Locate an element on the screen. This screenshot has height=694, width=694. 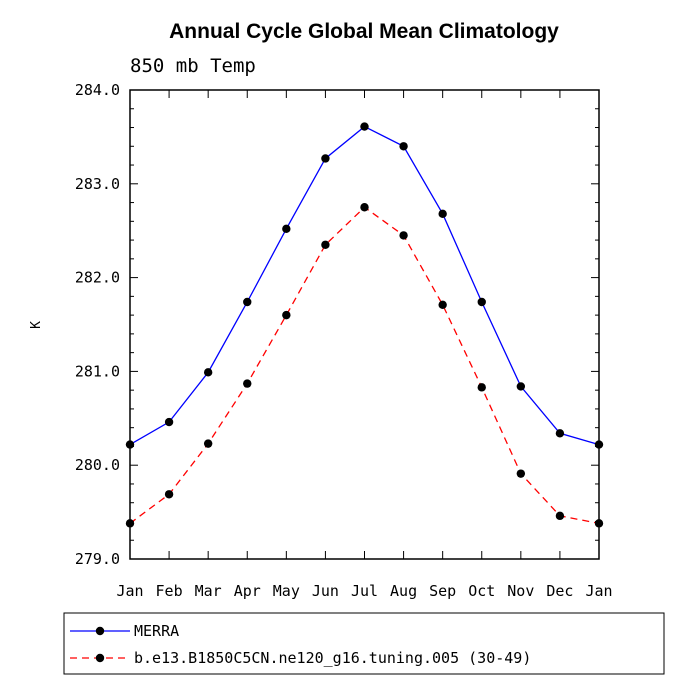
y-tick-labels: 279.0 280.0 281.0 282.0 283.0 284.0 is located at coordinates (97, 324).